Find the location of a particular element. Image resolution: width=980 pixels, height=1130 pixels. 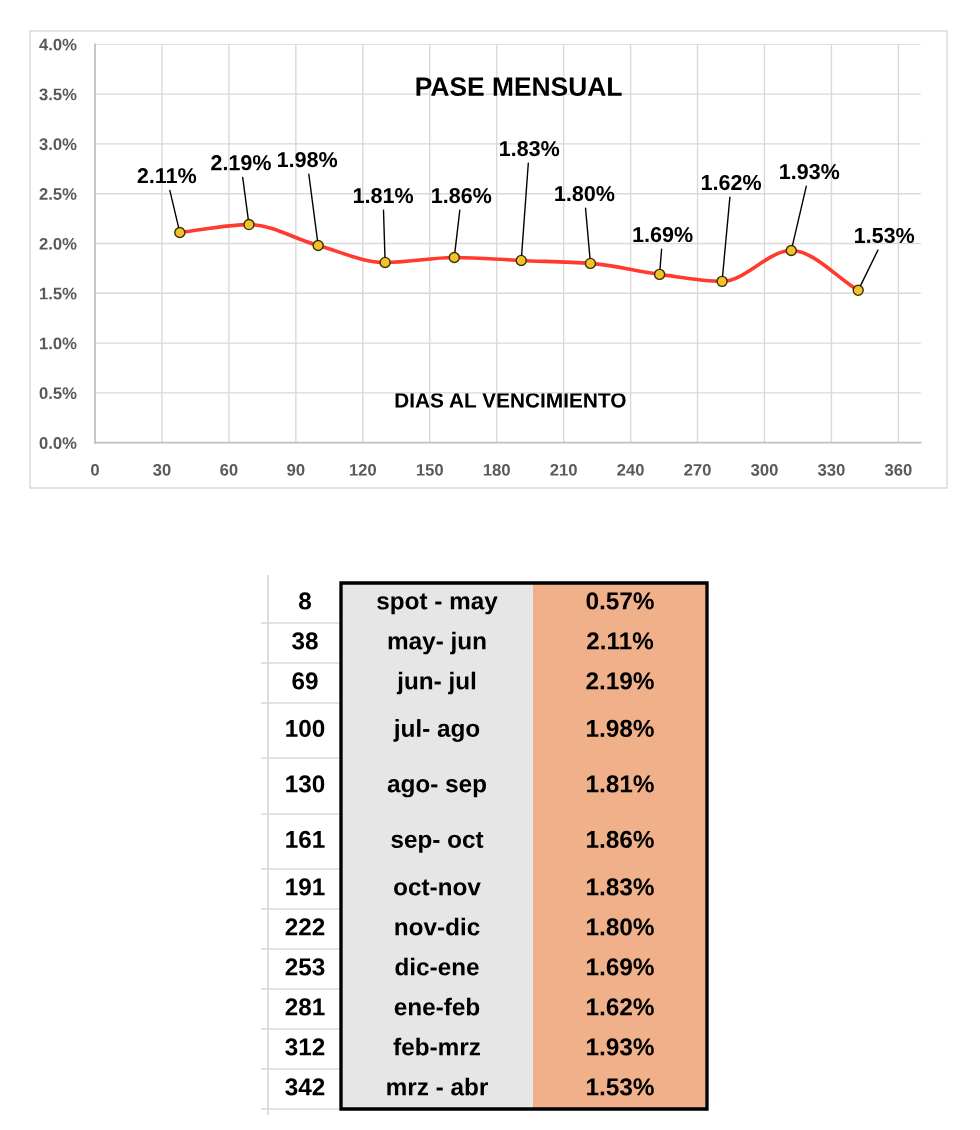

x-tick-label: 0 is located at coordinates (95, 469).